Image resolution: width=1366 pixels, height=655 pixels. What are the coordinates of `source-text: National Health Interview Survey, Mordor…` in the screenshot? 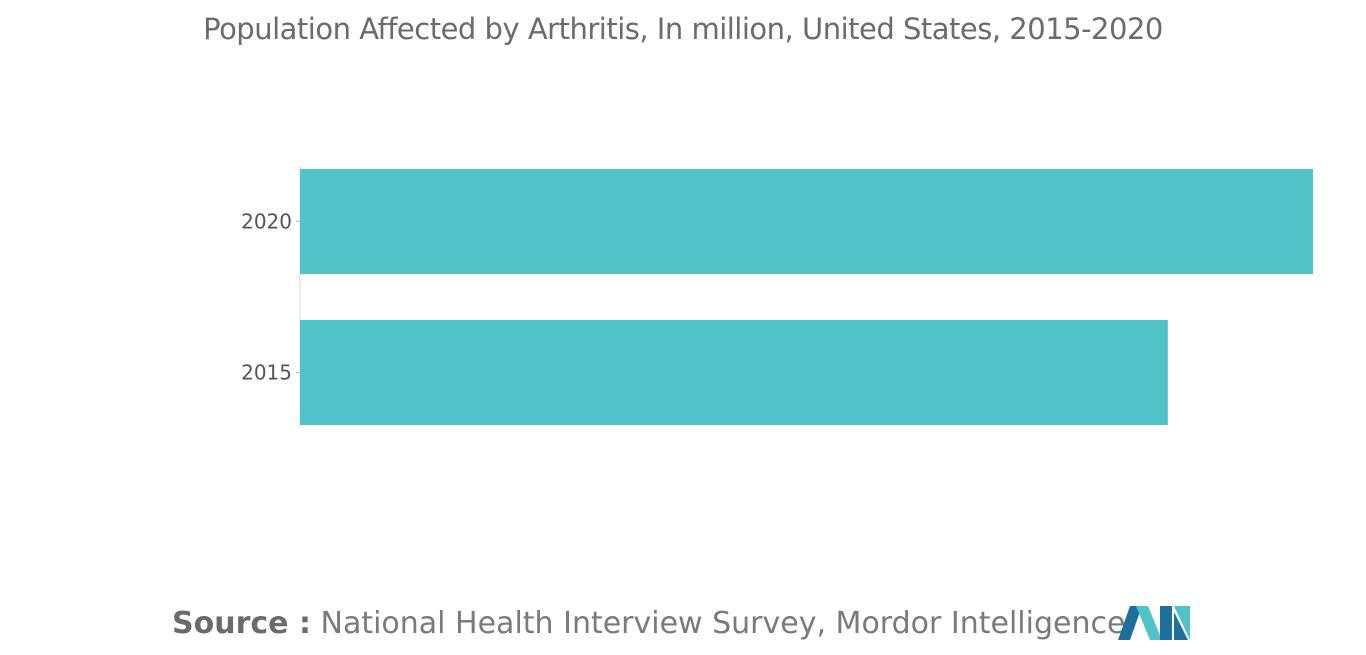 It's located at (723, 623).